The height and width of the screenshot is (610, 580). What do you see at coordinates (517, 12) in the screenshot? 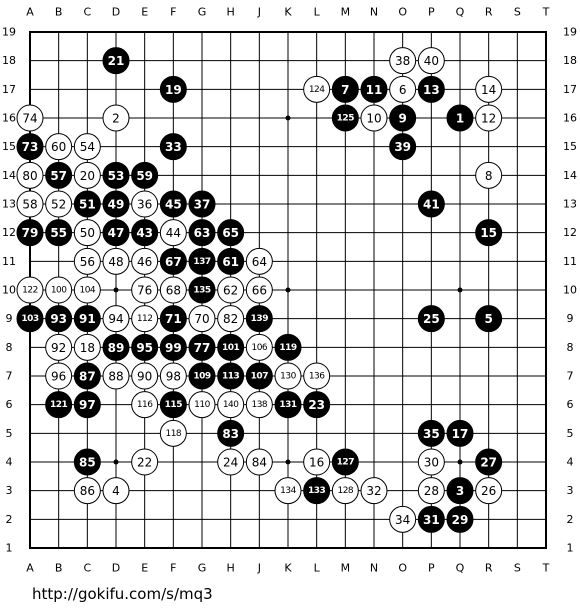
I see `column-label: S` at bounding box center [517, 12].